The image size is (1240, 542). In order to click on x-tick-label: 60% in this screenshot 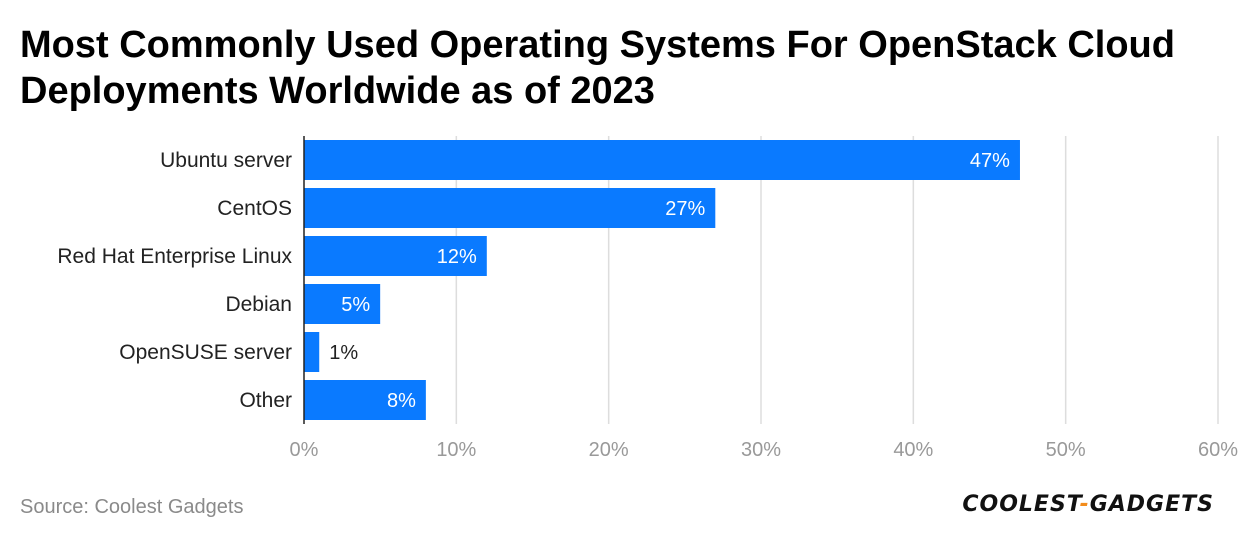, I will do `click(1218, 450)`.